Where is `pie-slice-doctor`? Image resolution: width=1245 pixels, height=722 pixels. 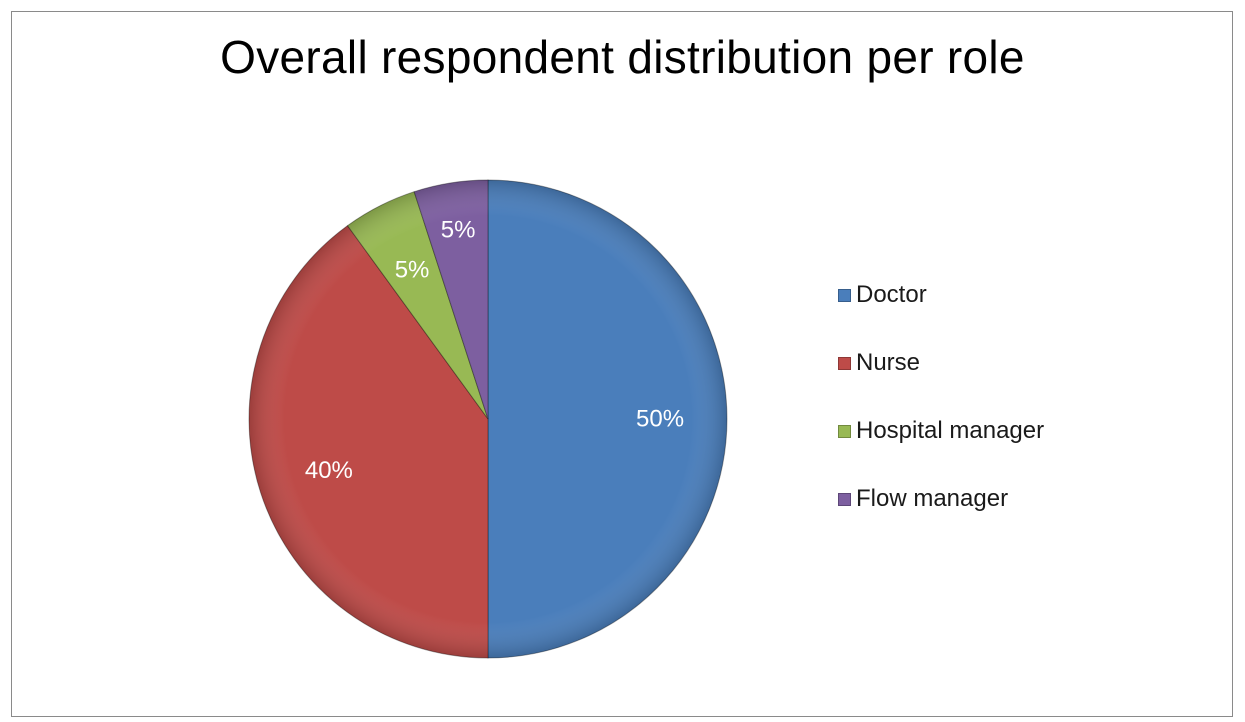 pie-slice-doctor is located at coordinates (607, 419).